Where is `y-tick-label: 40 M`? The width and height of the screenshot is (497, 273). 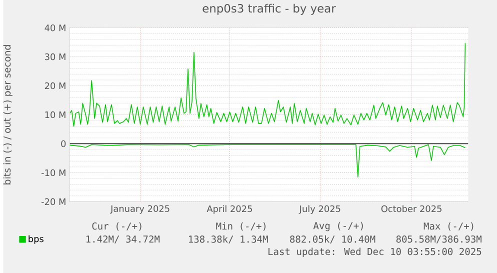
y-tick-label: 40 M is located at coordinates (55, 28).